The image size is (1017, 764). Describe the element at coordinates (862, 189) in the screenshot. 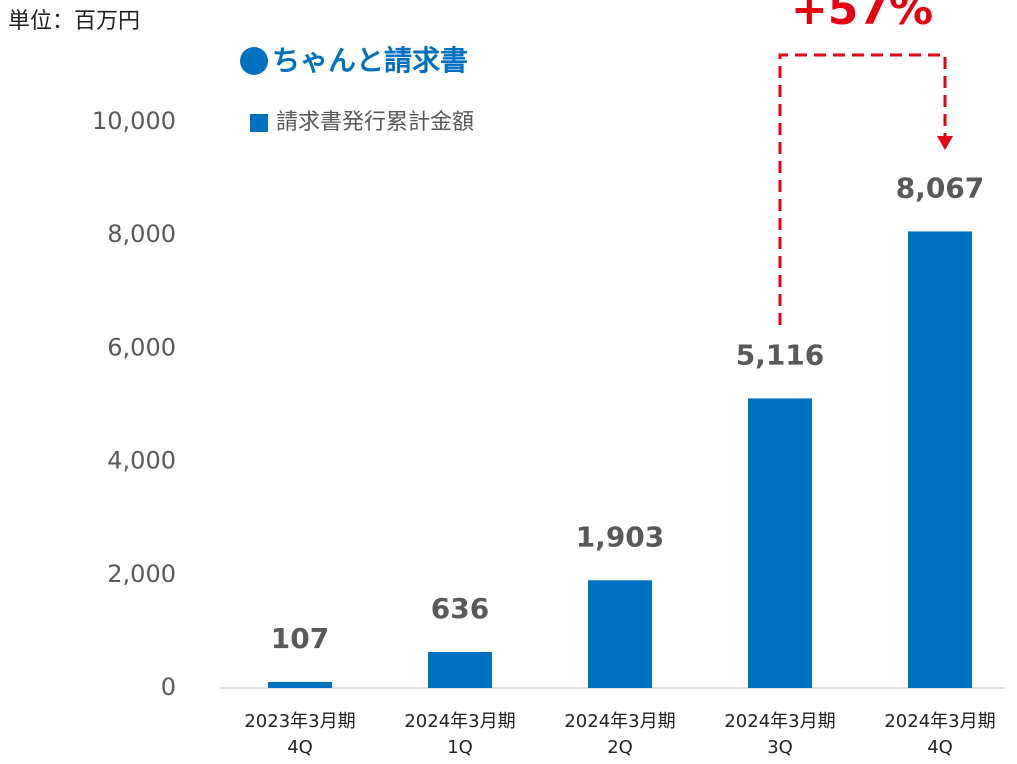

I see `arrow-line` at that location.